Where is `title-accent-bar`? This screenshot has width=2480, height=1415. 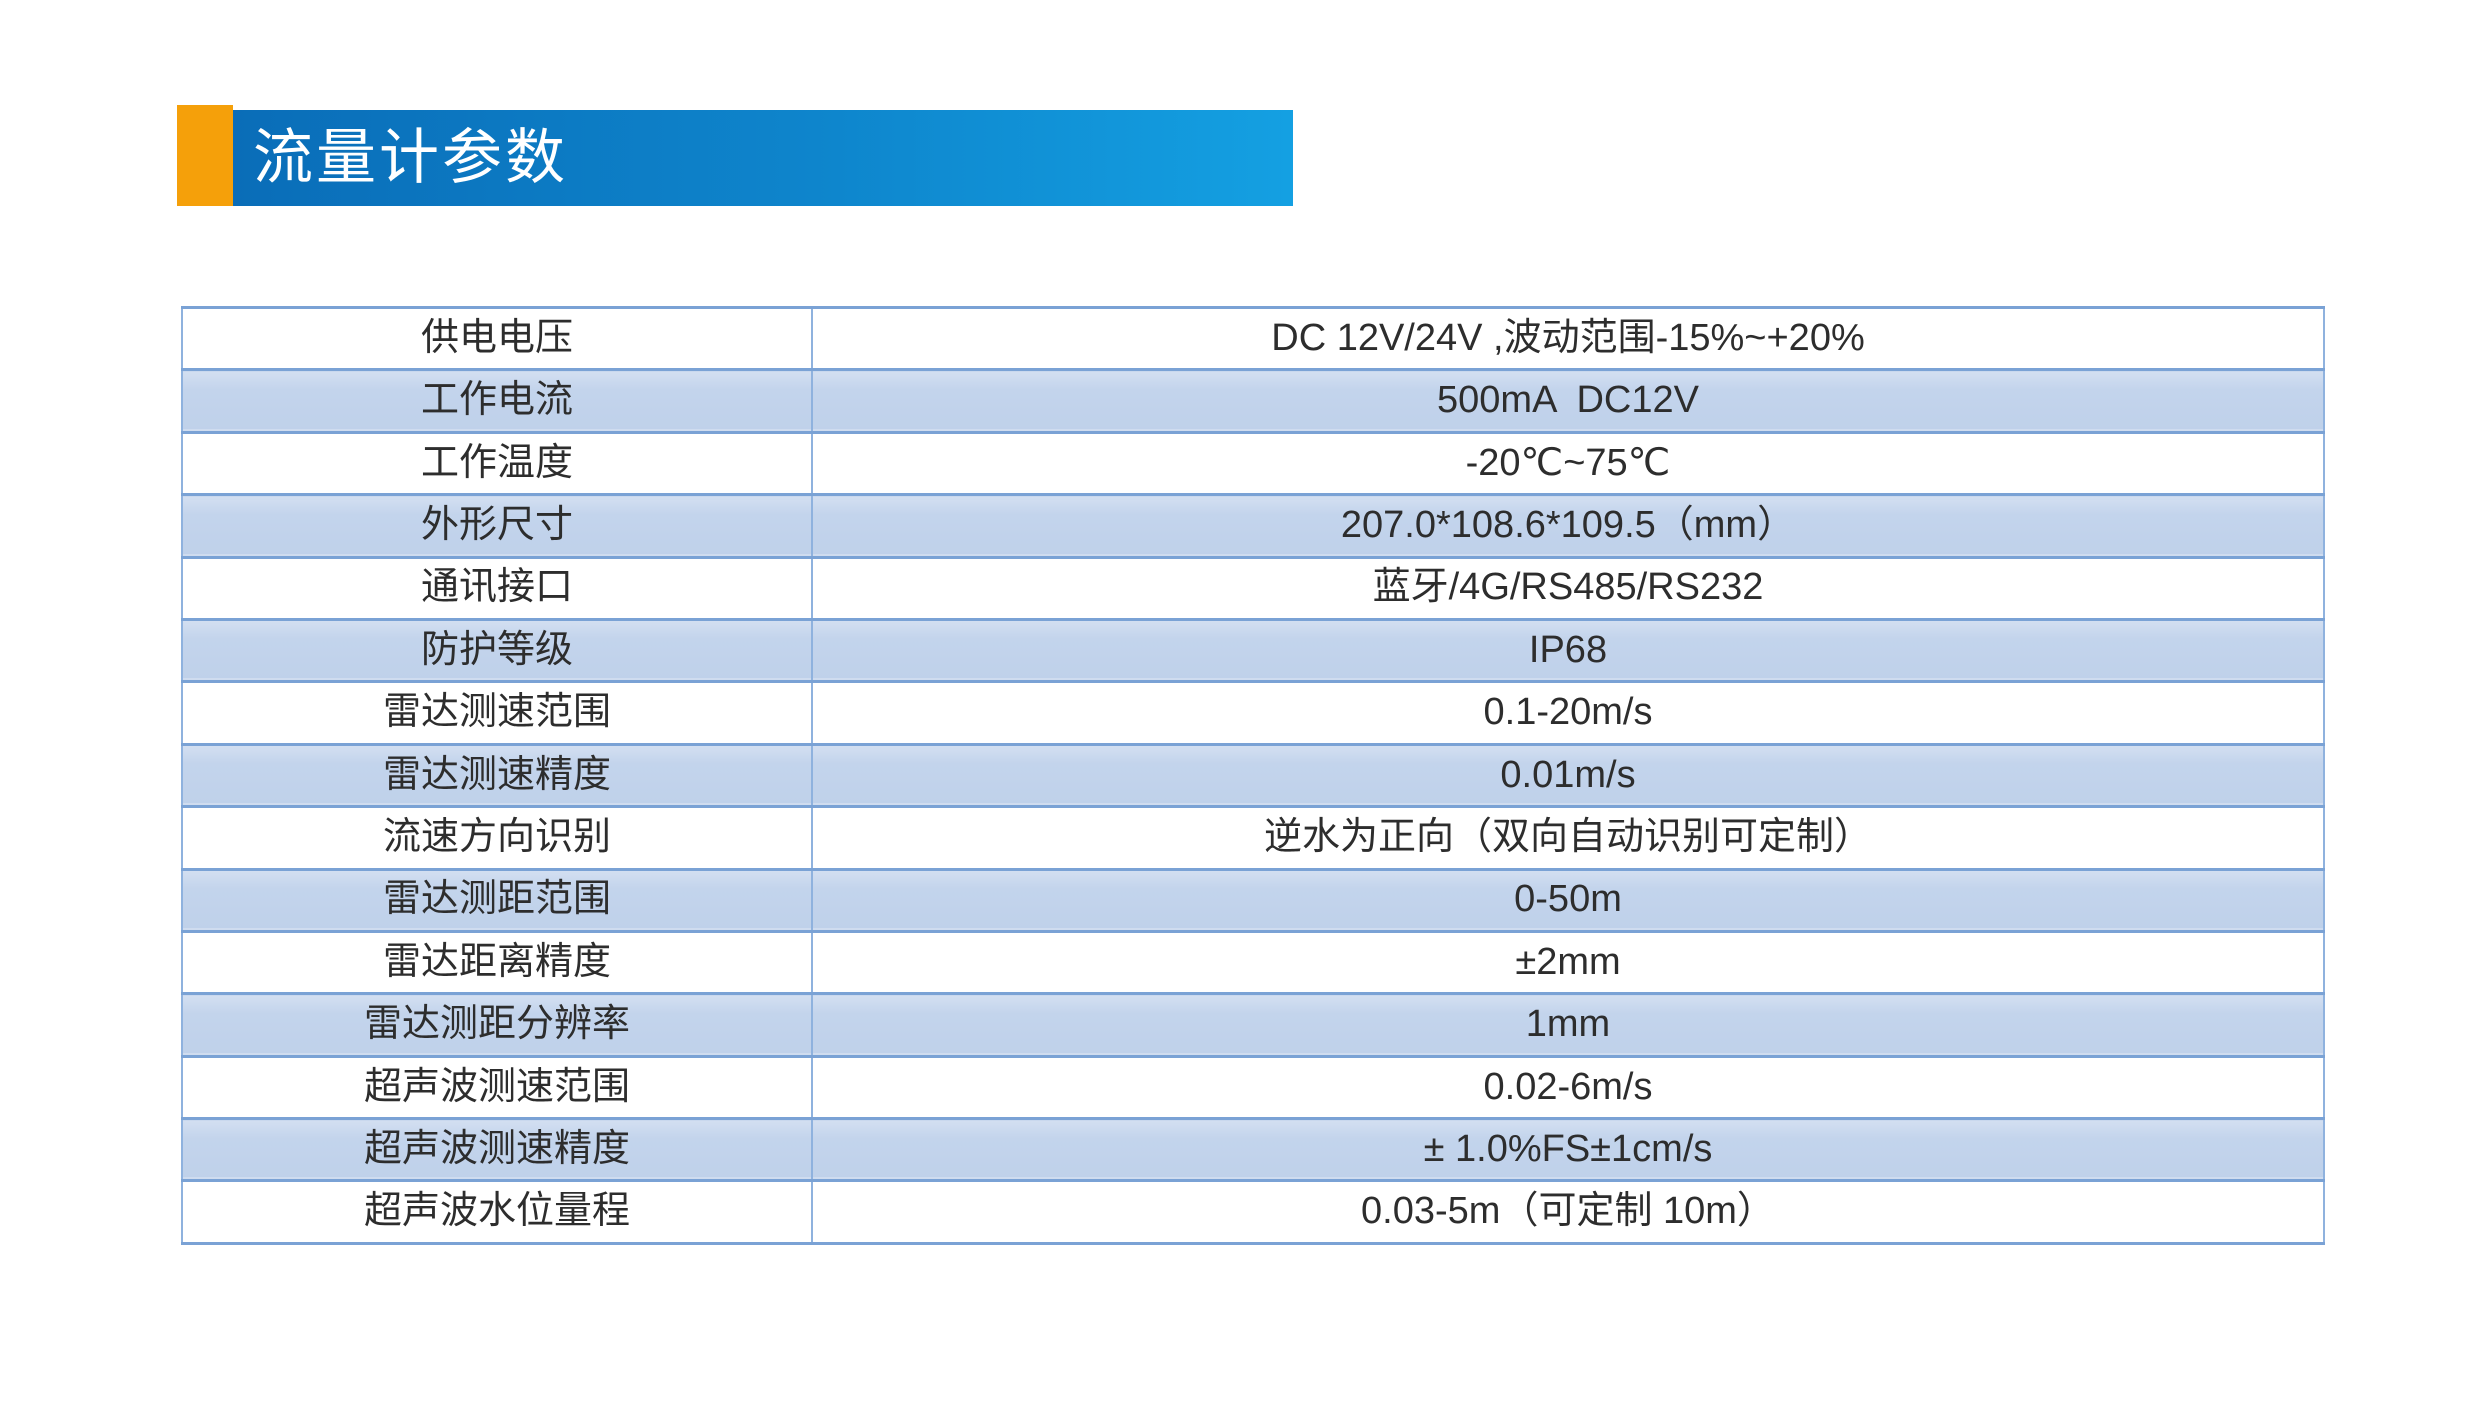 title-accent-bar is located at coordinates (205, 155).